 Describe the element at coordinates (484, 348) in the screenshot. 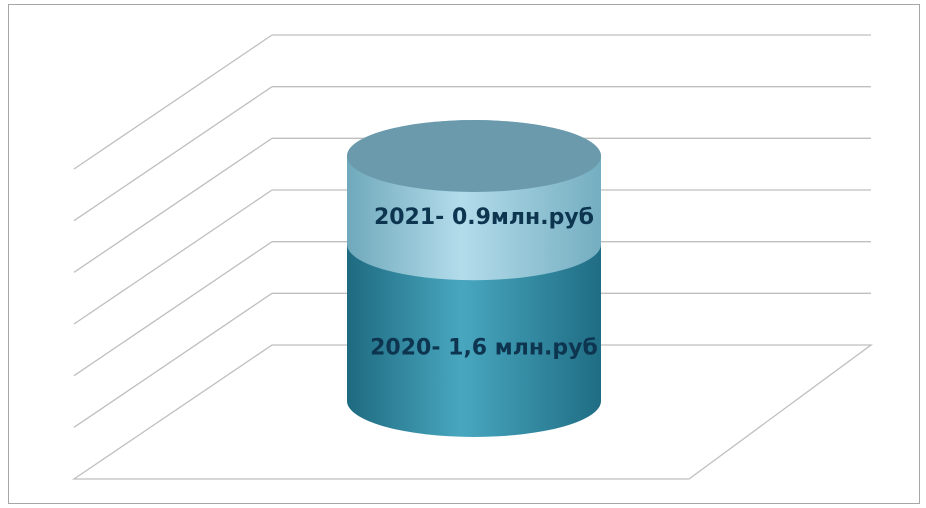

I see `data-label: 2020- 1,6 млн.руб` at that location.